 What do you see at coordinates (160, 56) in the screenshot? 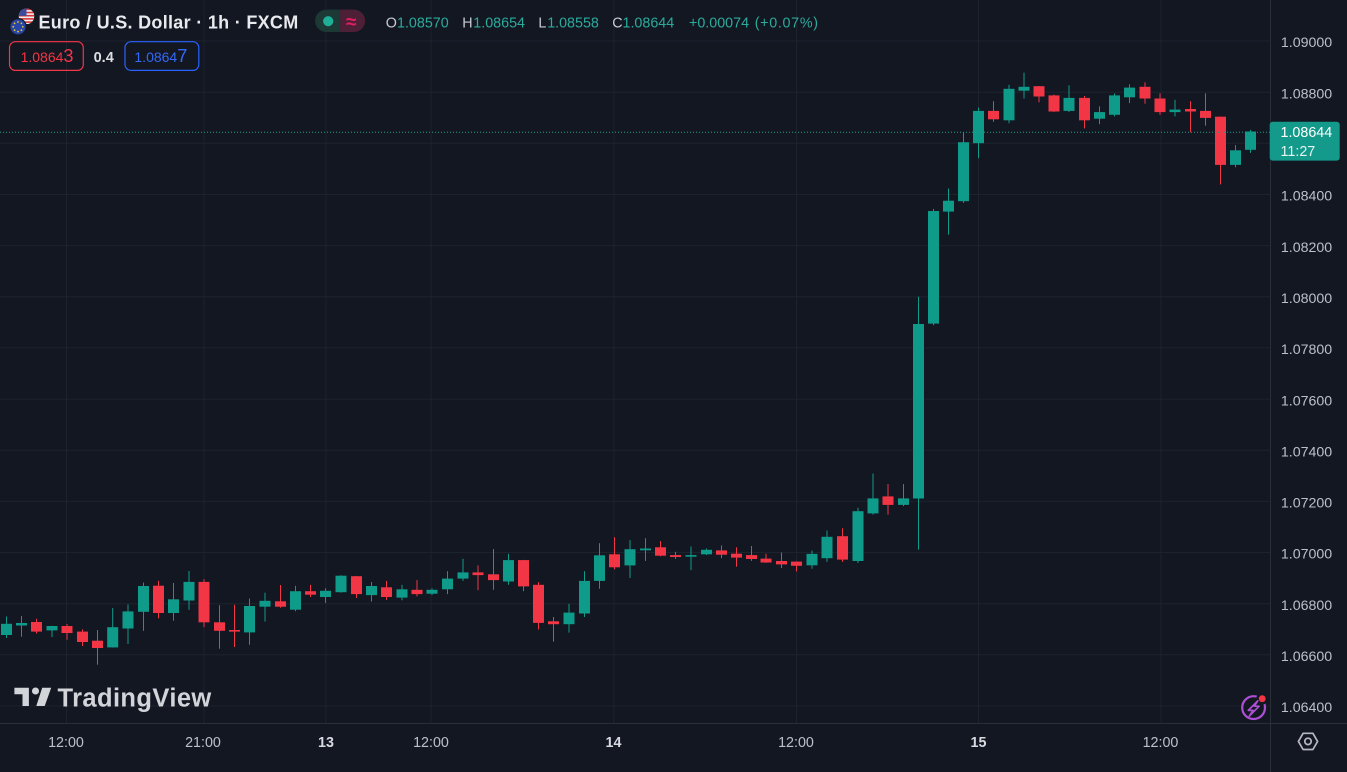
I see `svg-text: 1.08647` at bounding box center [160, 56].